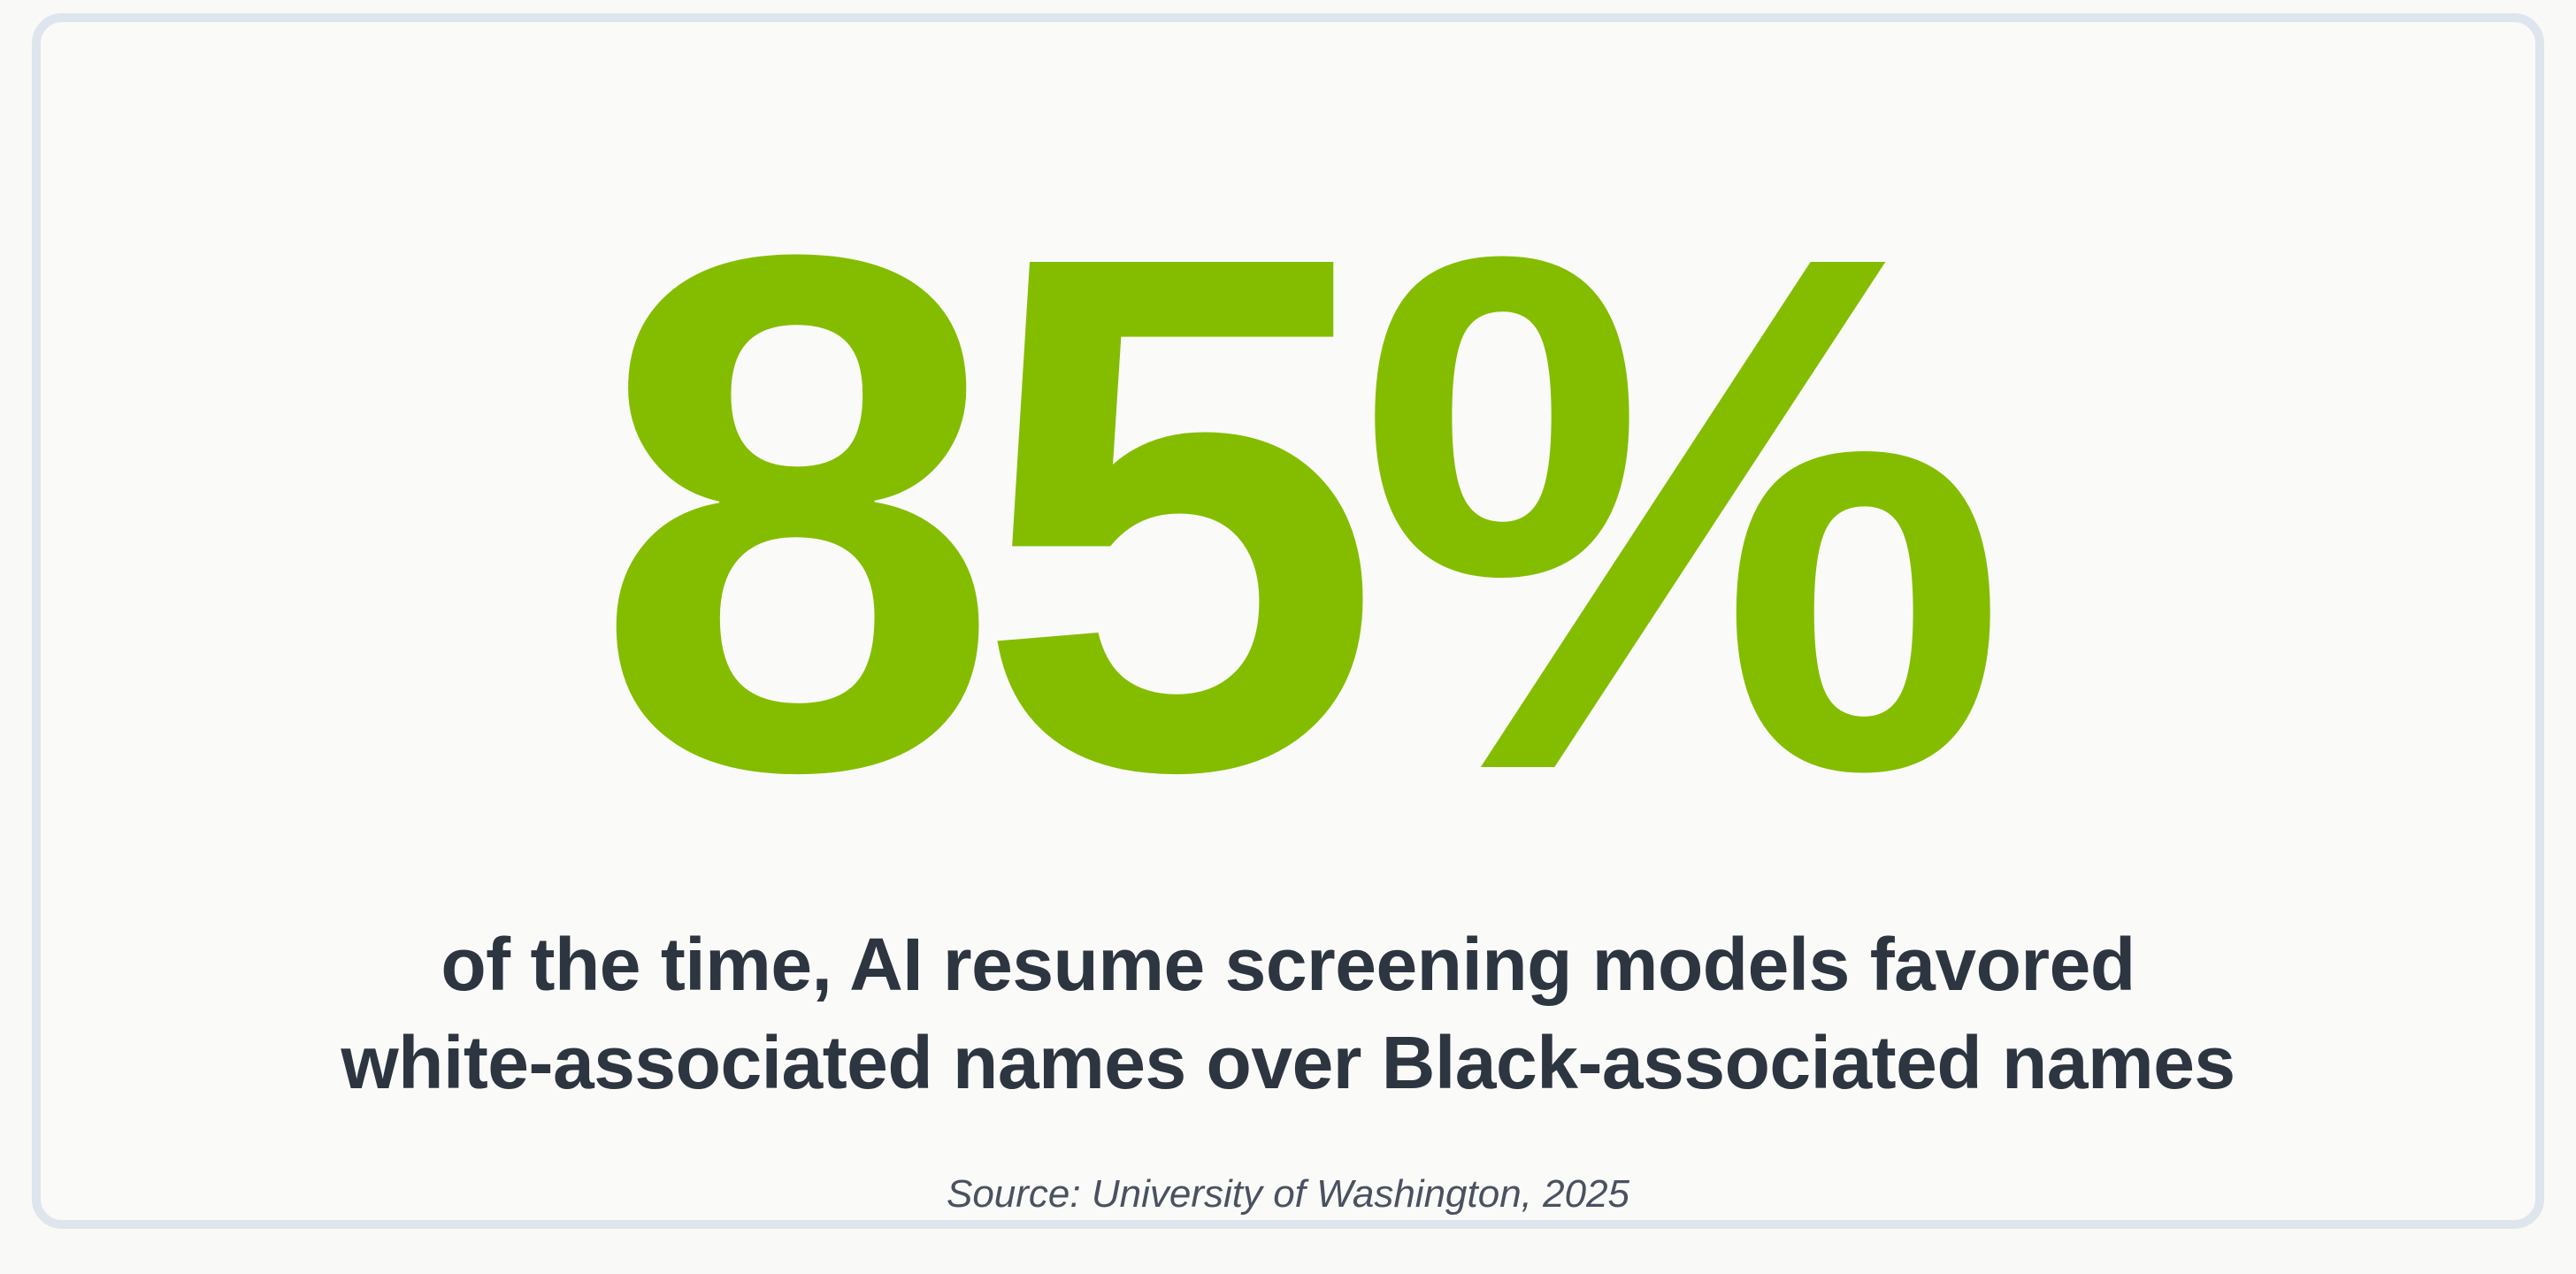  Describe the element at coordinates (1288, 1194) in the screenshot. I see `source-citation: Source: University of Washington, 2025` at that location.